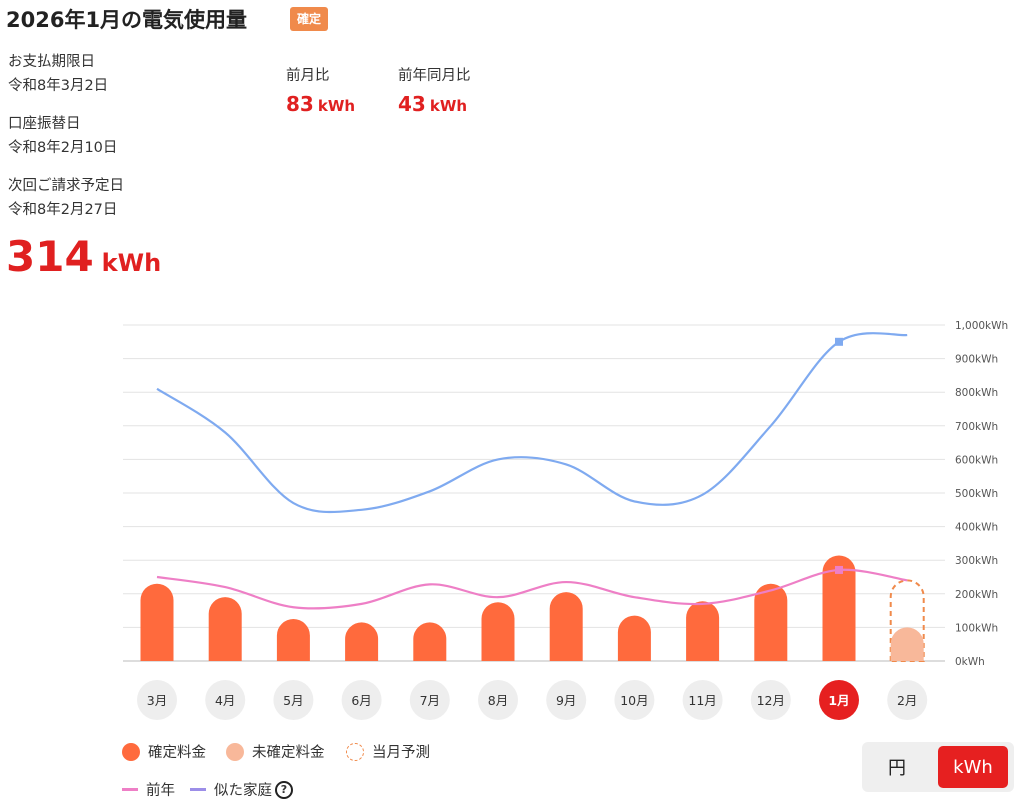 Image resolution: width=1024 pixels, height=801 pixels. I want to click on prev-year-diff: 43 kWh, so click(432, 104).